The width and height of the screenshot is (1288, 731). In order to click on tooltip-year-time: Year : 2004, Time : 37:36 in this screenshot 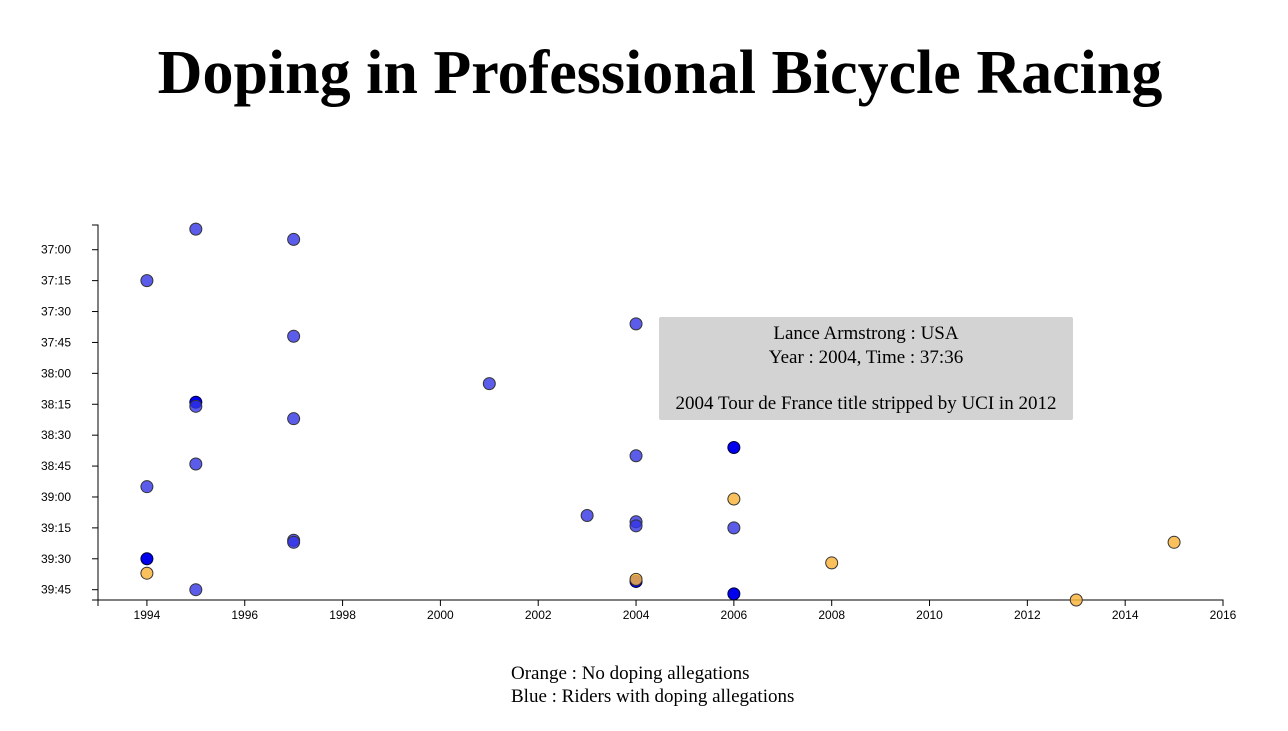, I will do `click(866, 357)`.